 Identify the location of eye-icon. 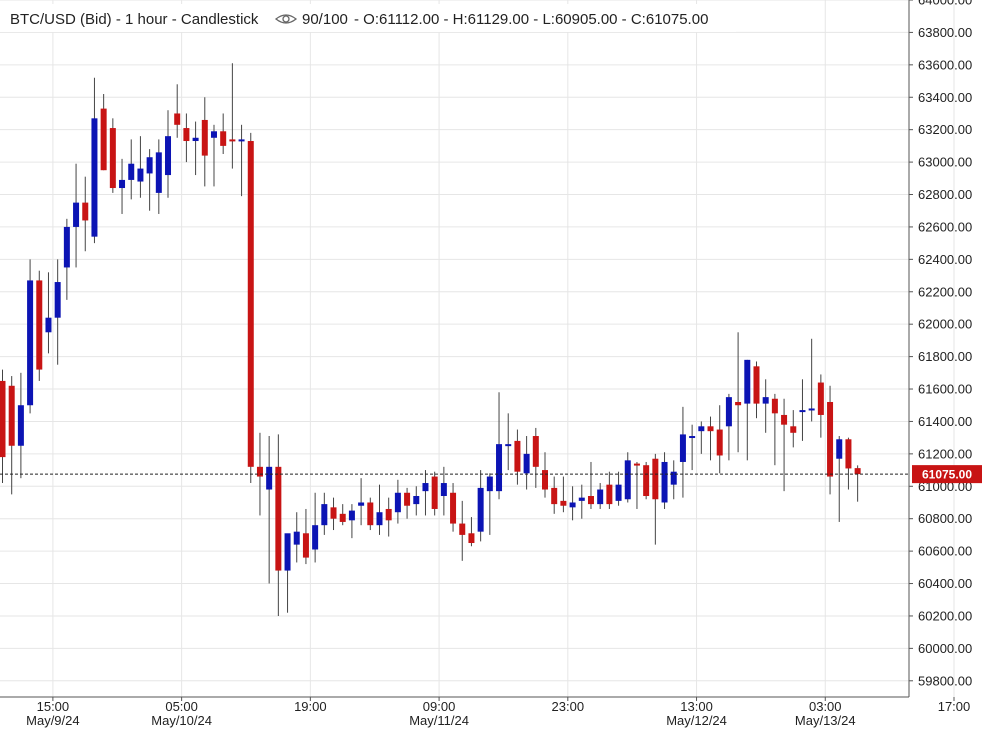
(286, 19).